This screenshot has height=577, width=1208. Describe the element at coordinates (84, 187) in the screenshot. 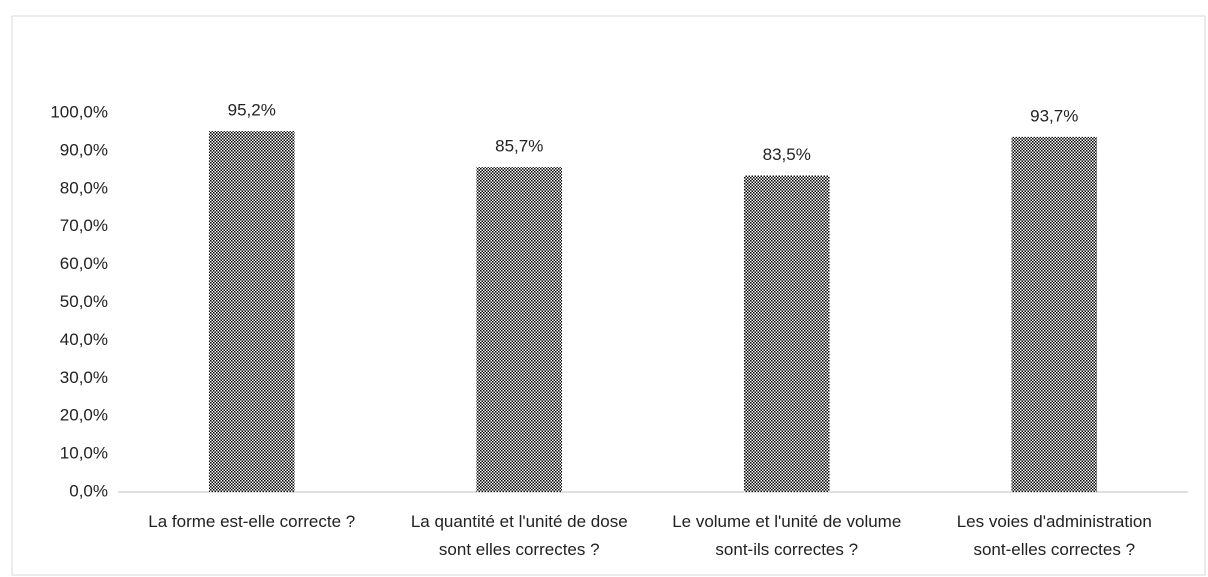

I see `y-tick-label: 80,0%` at that location.